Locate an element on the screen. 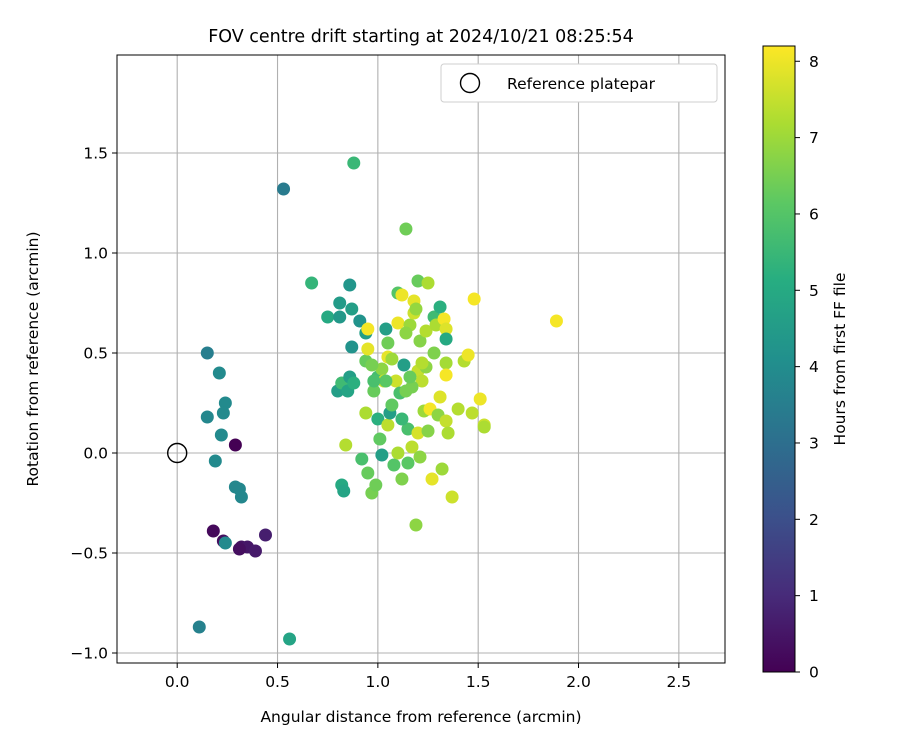 The image size is (900, 750). colorbar-tick-label: 0 is located at coordinates (814, 673).